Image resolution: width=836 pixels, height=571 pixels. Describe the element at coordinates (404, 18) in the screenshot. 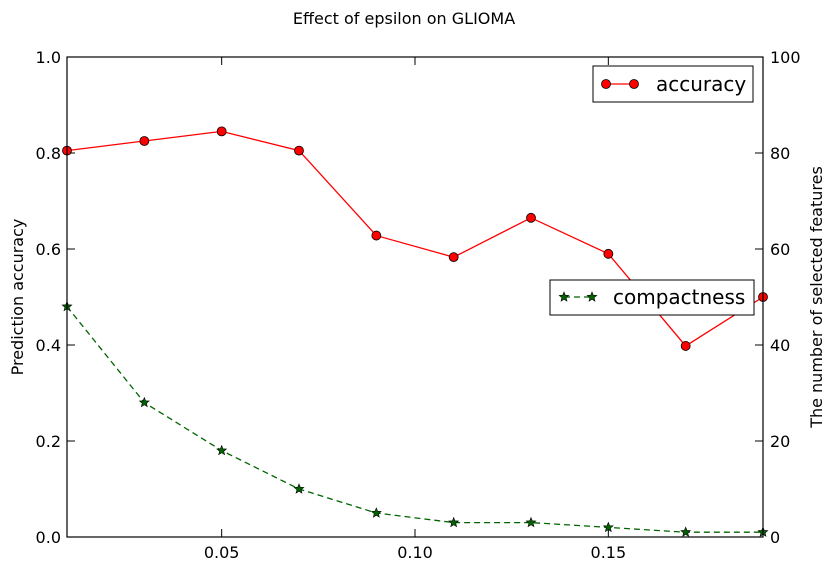

I see `chart-title: Effect of epsilon on GLIOMA` at that location.